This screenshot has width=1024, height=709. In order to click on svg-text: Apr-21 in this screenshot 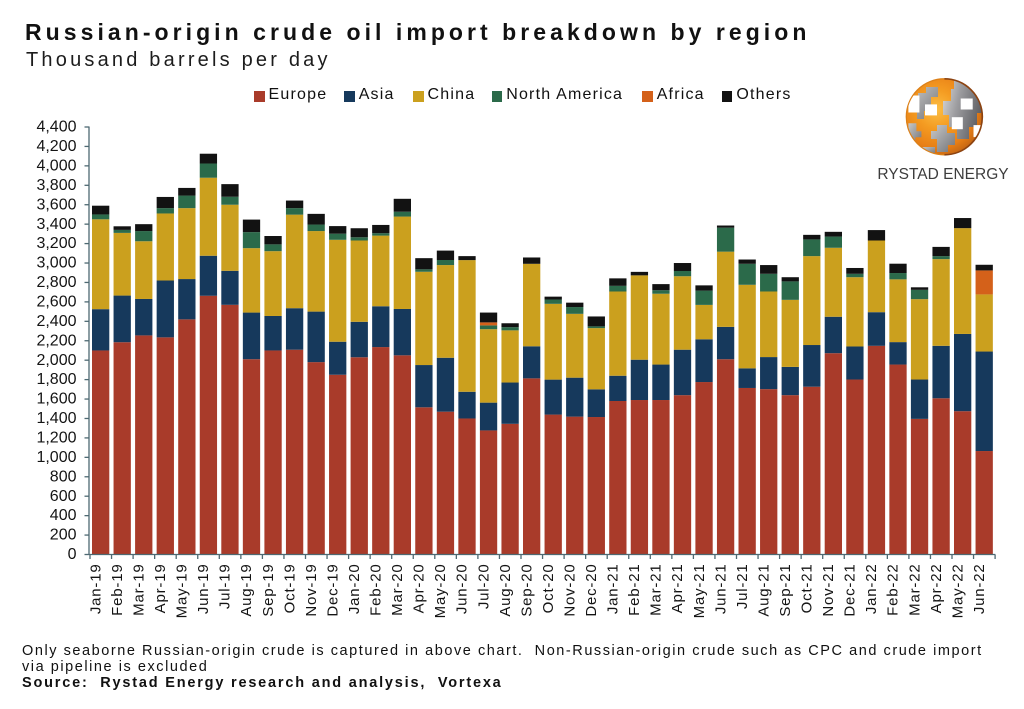, I will do `click(677, 589)`.